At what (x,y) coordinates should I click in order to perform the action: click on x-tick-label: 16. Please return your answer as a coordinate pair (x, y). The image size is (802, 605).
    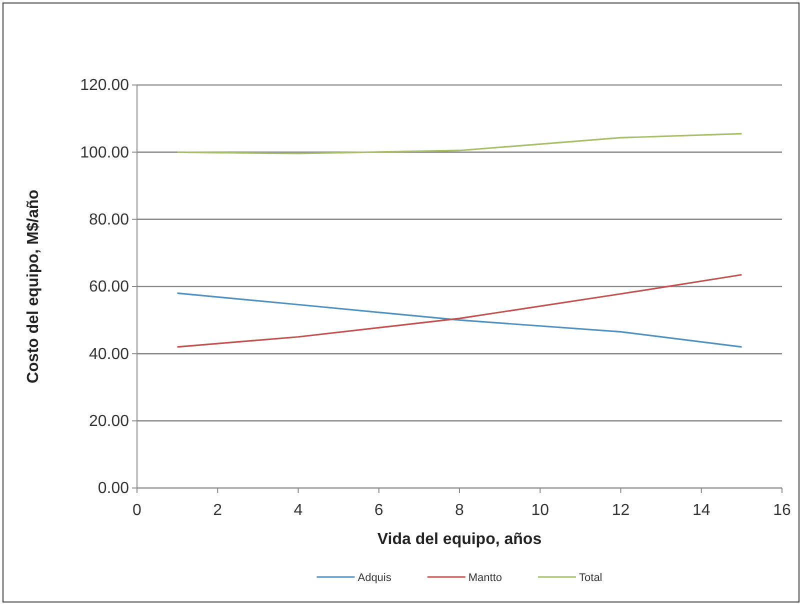
    Looking at the image, I should click on (782, 511).